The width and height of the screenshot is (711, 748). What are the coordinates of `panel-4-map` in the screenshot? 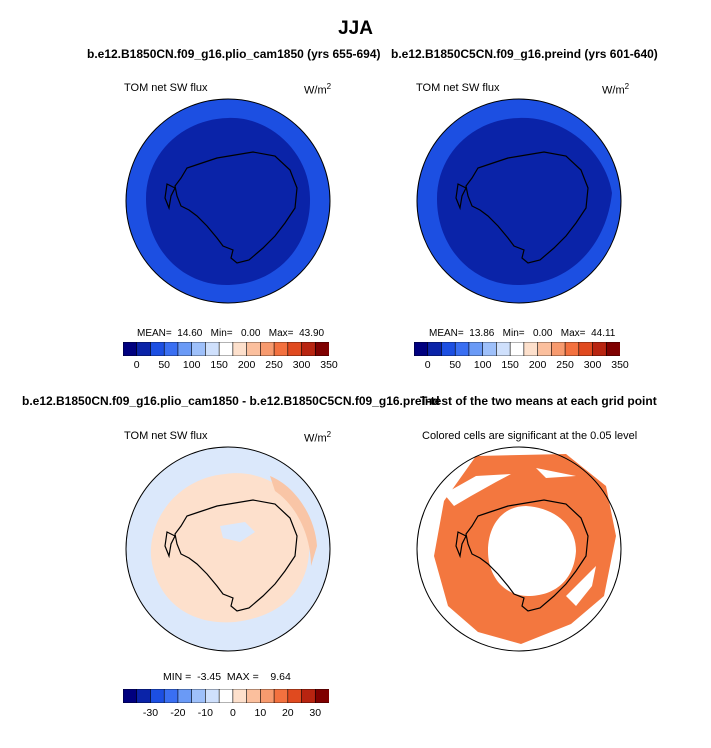 It's located at (519, 549).